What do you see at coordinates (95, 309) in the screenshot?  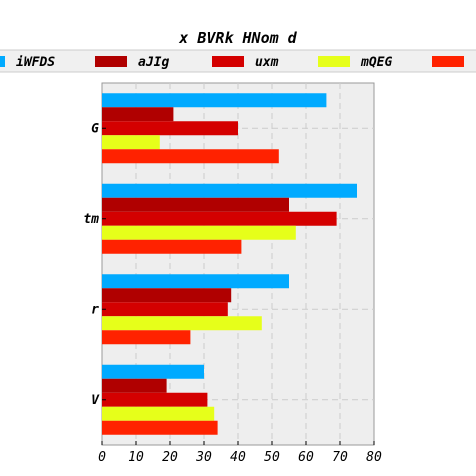 I see `category-label: r` at bounding box center [95, 309].